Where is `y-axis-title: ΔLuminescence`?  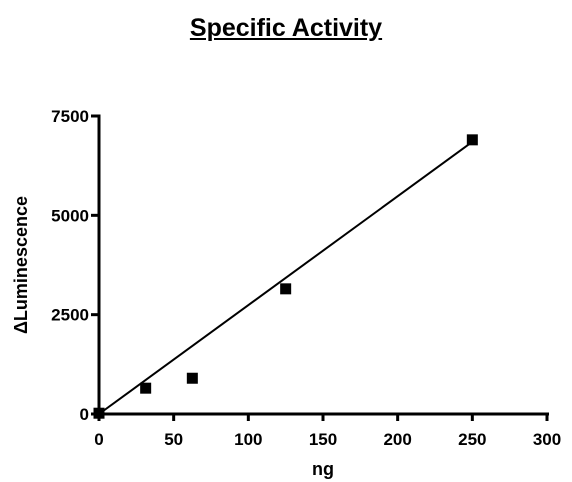
y-axis-title: ΔLuminescence is located at coordinates (21, 265).